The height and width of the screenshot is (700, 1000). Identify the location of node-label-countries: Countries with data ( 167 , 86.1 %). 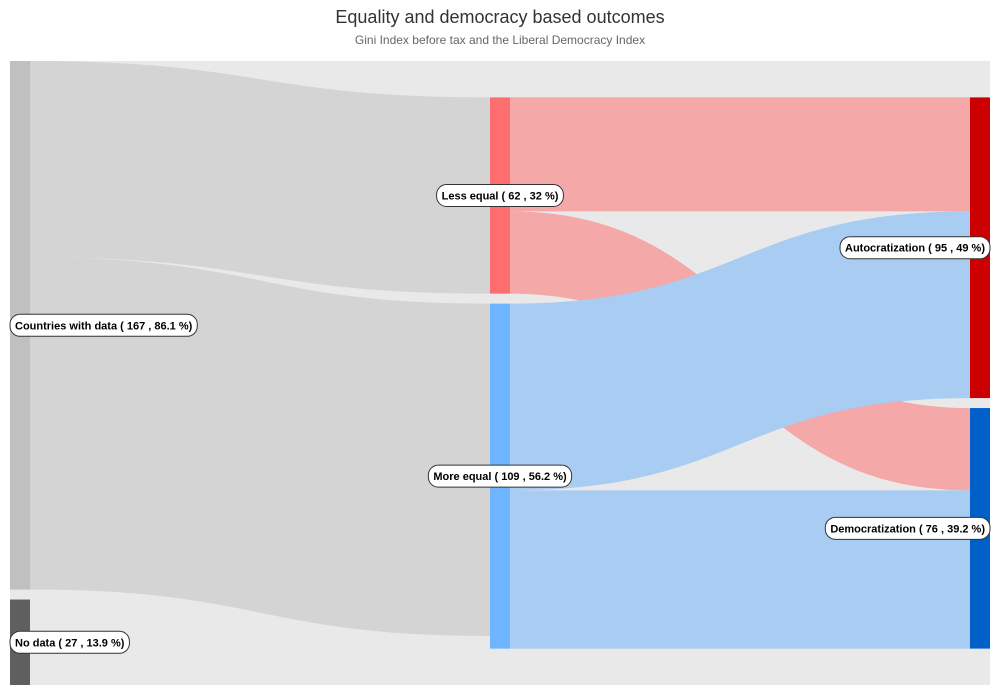
(103, 325).